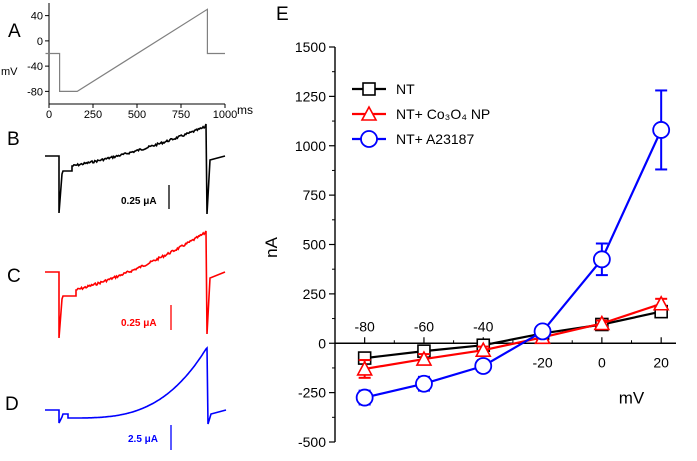  I want to click on series-nt-co3o4-np, so click(513, 337).